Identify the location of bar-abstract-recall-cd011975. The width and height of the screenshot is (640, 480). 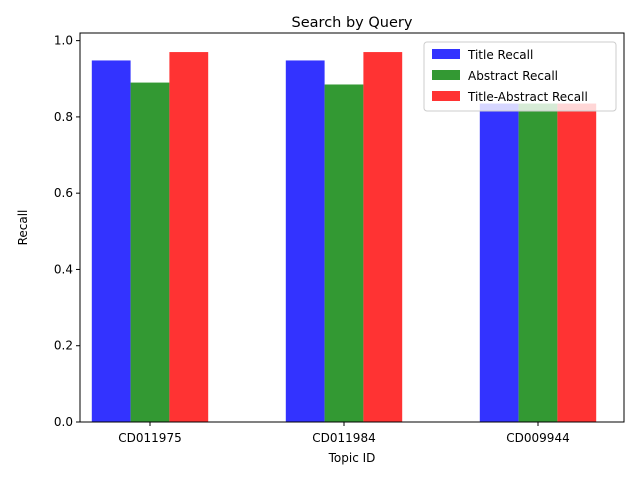
(150, 252).